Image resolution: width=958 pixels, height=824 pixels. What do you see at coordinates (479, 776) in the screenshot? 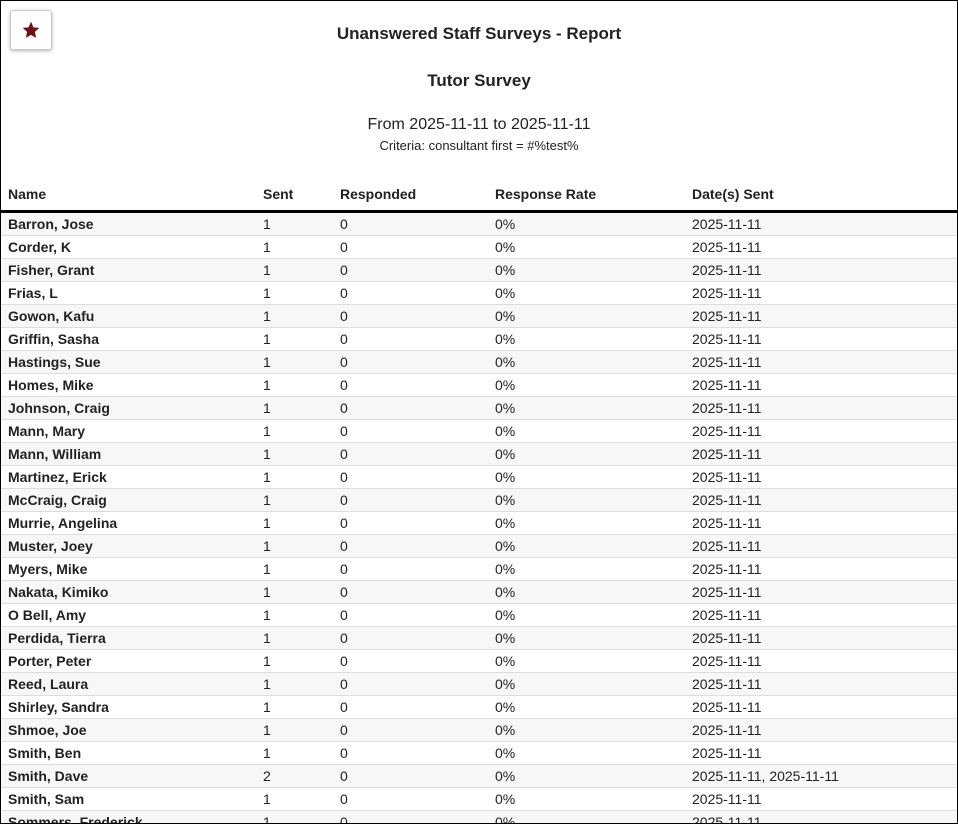
I see `table-row: Smith, Dave 2 0 0% 2025-11-11, 2025-11-11` at bounding box center [479, 776].